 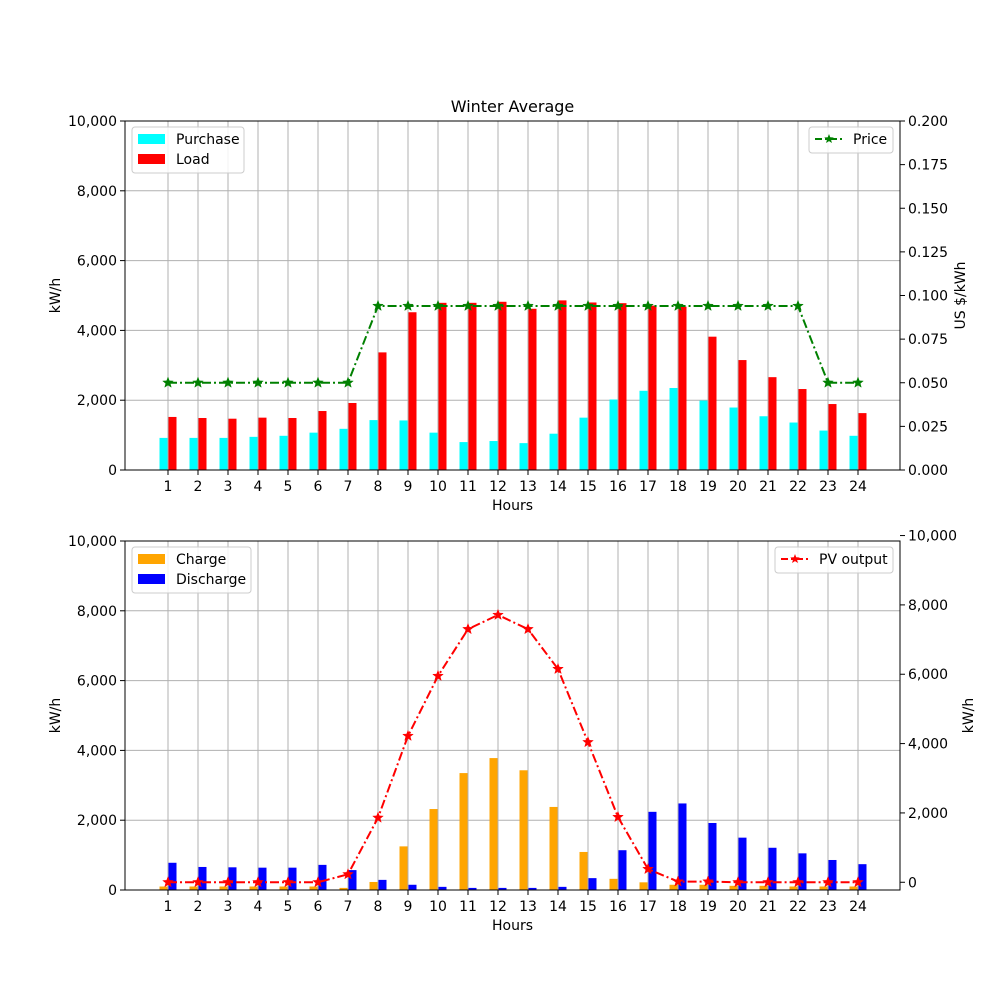 I want to click on legend-right, so click(x=834, y=560).